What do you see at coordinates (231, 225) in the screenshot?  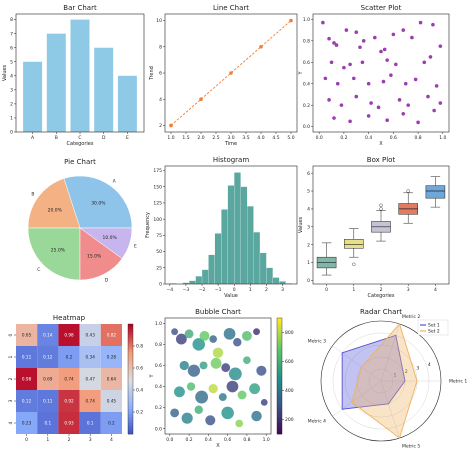 I see `histogram-frame` at bounding box center [231, 225].